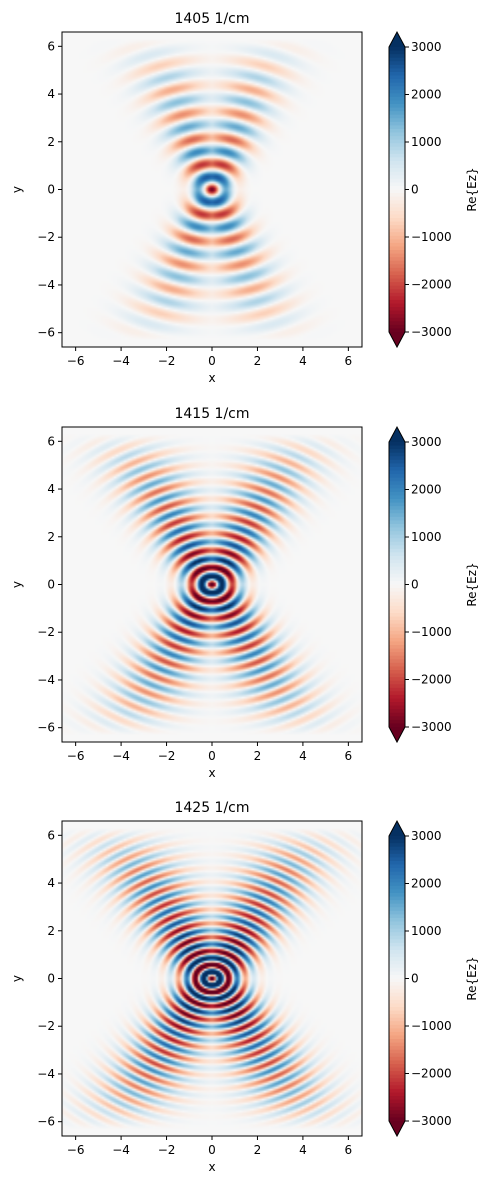  Describe the element at coordinates (397, 828) in the screenshot. I see `colorbar-extend-max` at that location.